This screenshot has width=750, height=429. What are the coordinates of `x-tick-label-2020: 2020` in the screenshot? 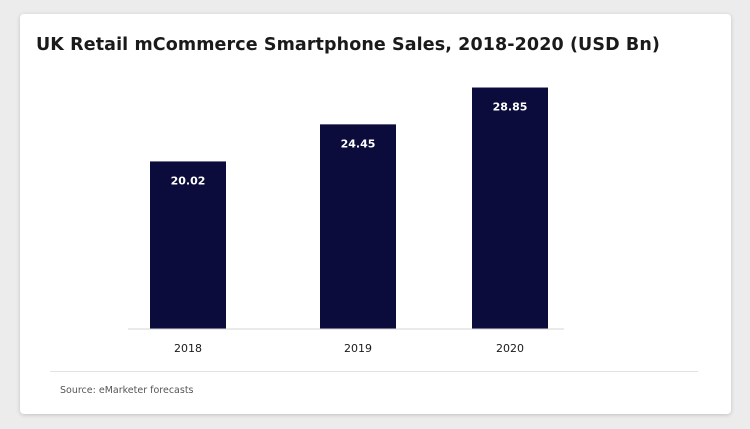 It's located at (510, 348).